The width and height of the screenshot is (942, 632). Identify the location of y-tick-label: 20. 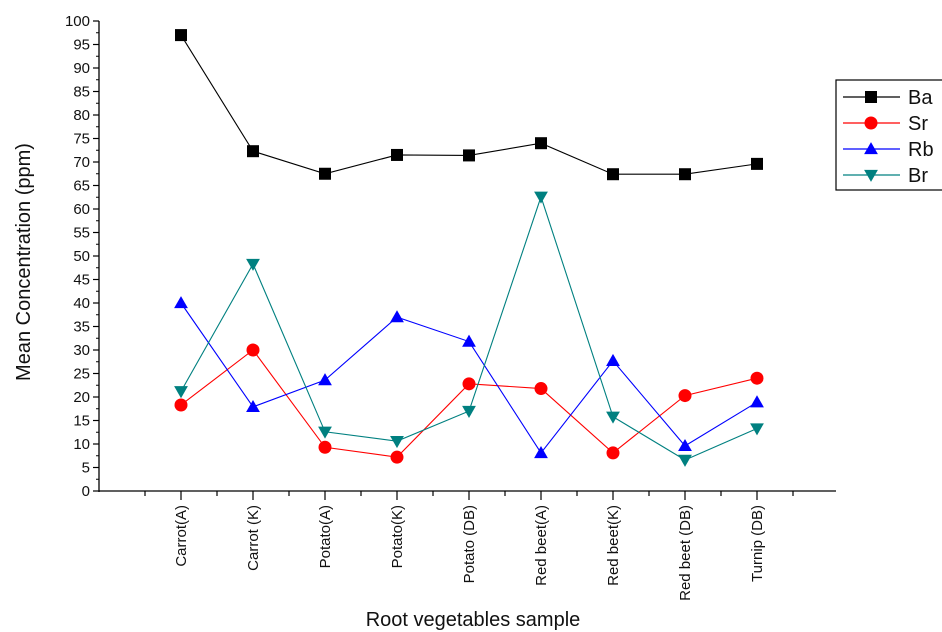
(81, 397).